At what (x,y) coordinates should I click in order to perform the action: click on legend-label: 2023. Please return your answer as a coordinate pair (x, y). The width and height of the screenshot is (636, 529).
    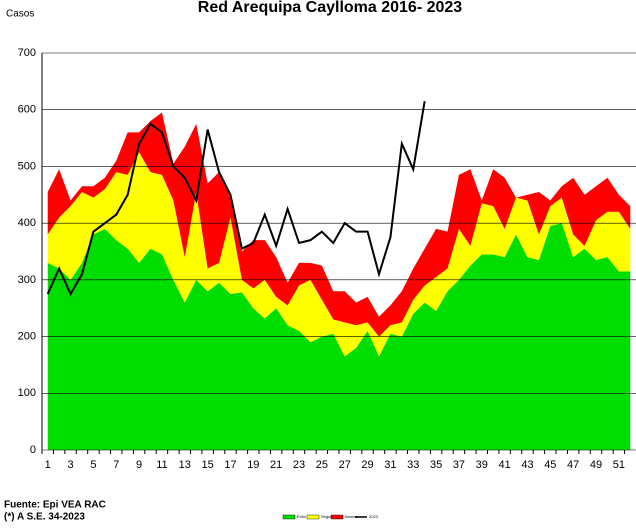
    Looking at the image, I should click on (374, 516).